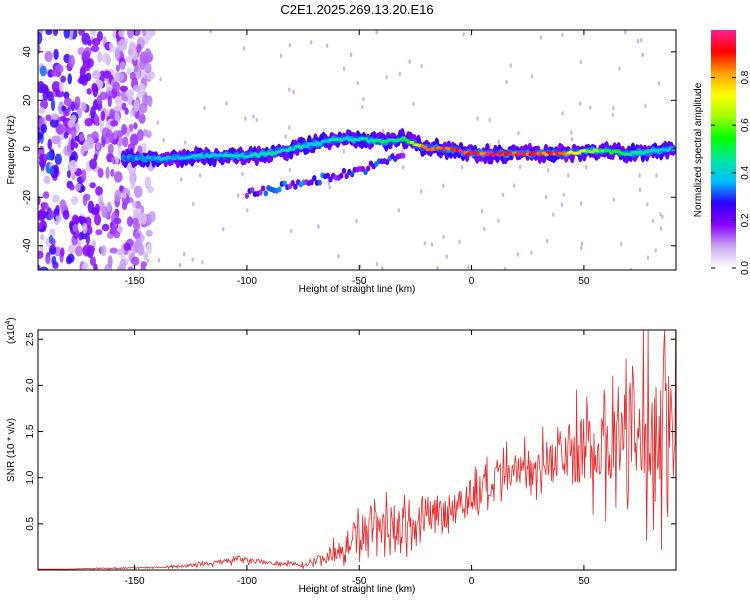  I want to click on y-tick-label: -20, so click(27, 197).